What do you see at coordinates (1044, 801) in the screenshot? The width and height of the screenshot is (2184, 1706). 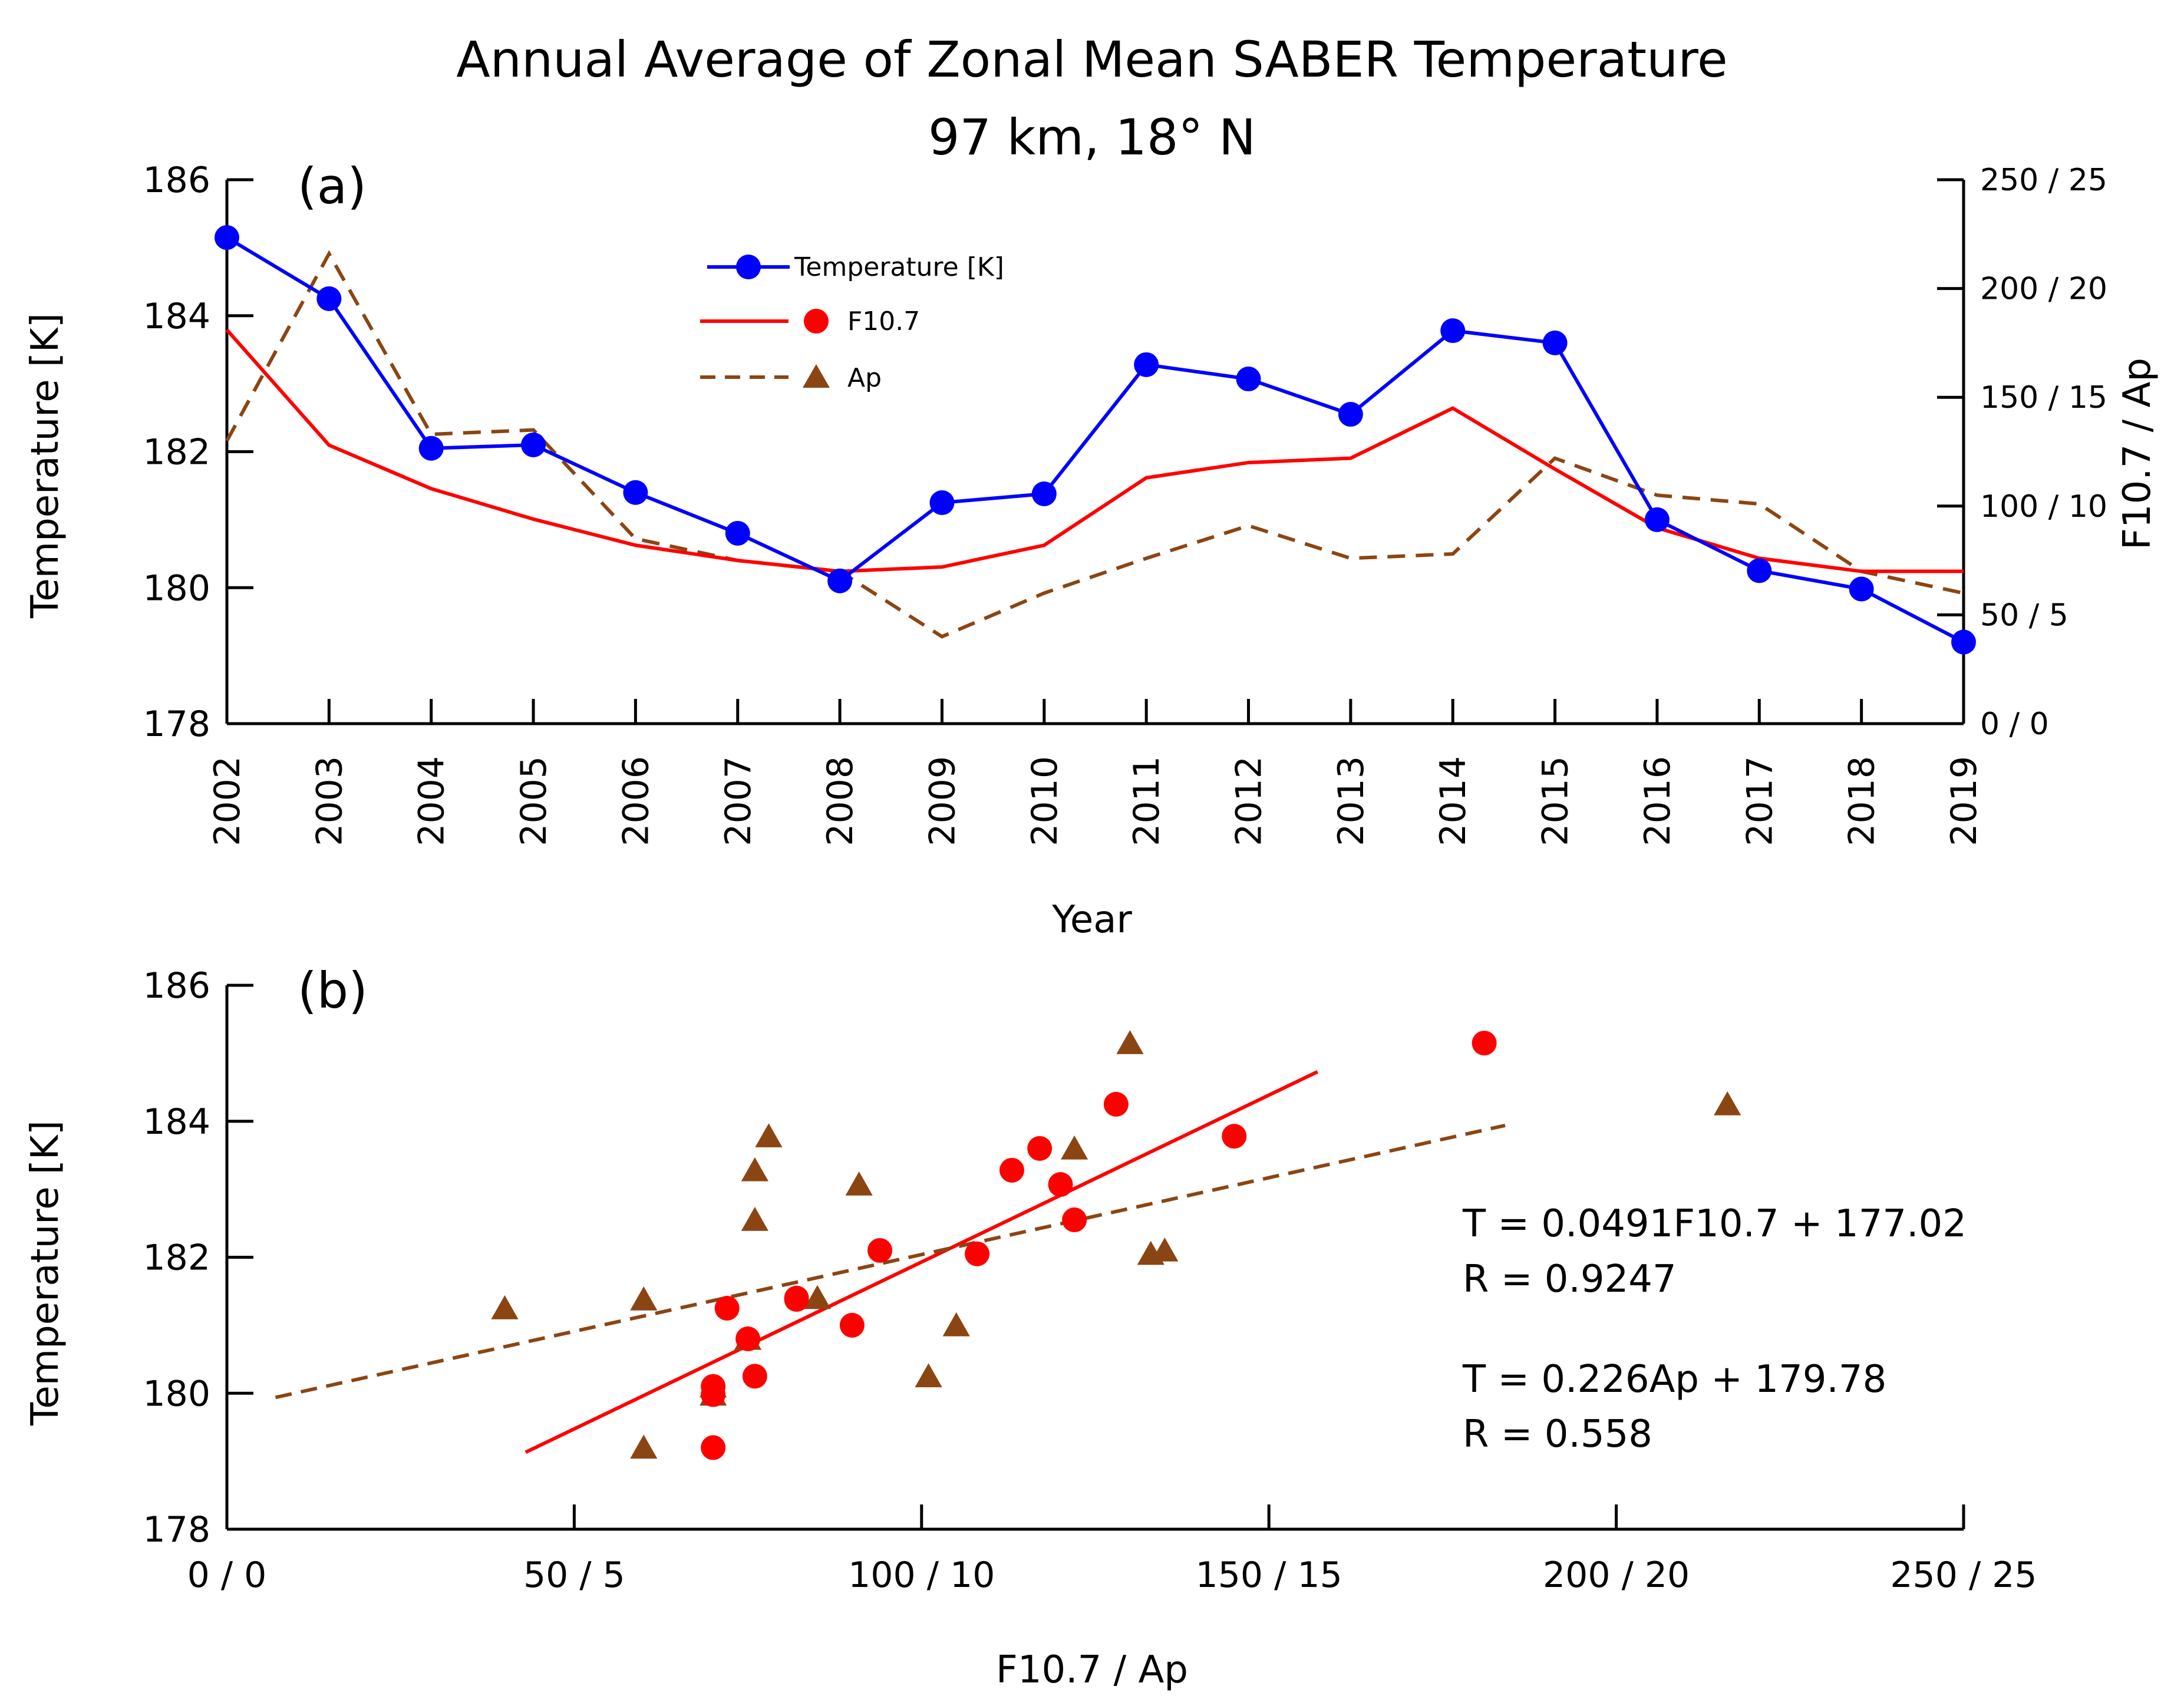 I see `panel-a-xtick-label: 2010` at bounding box center [1044, 801].